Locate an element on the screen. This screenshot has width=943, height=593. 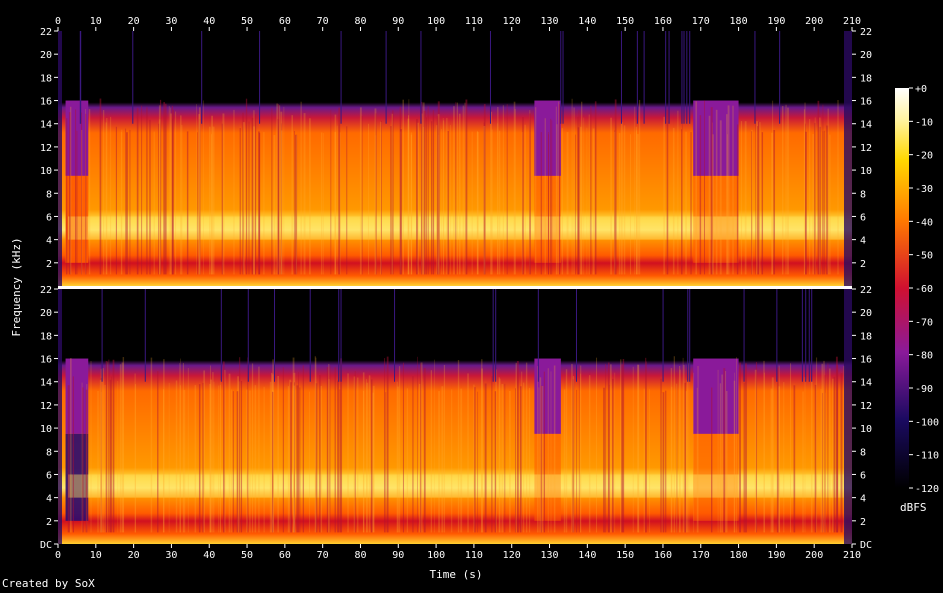
x-tick-label: 70 is located at coordinates (323, 21).